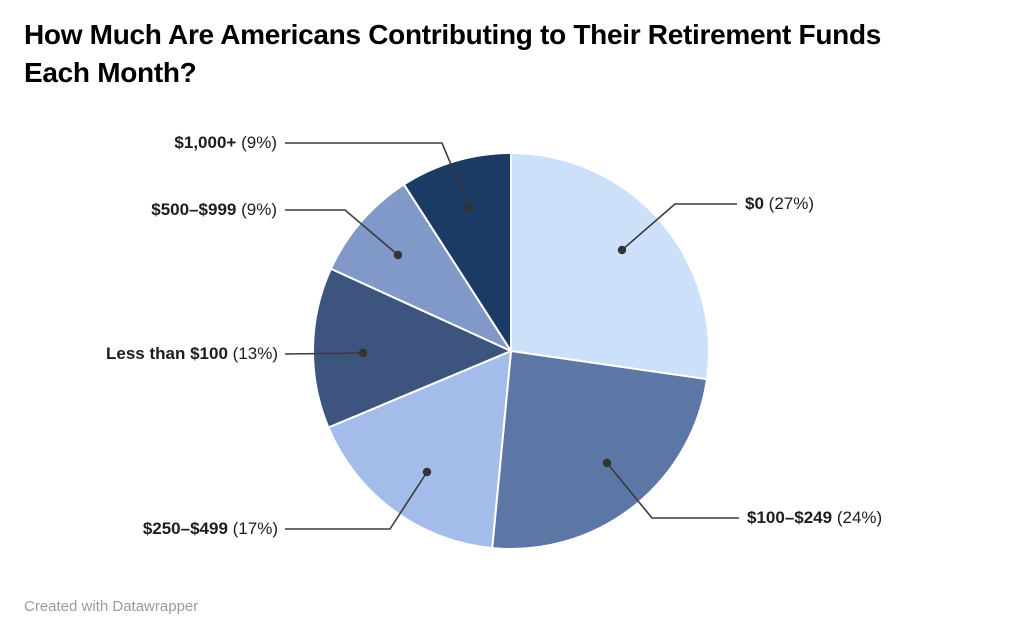  Describe the element at coordinates (791, 203) in the screenshot. I see `slice-label-0-pct: (27%)` at that location.